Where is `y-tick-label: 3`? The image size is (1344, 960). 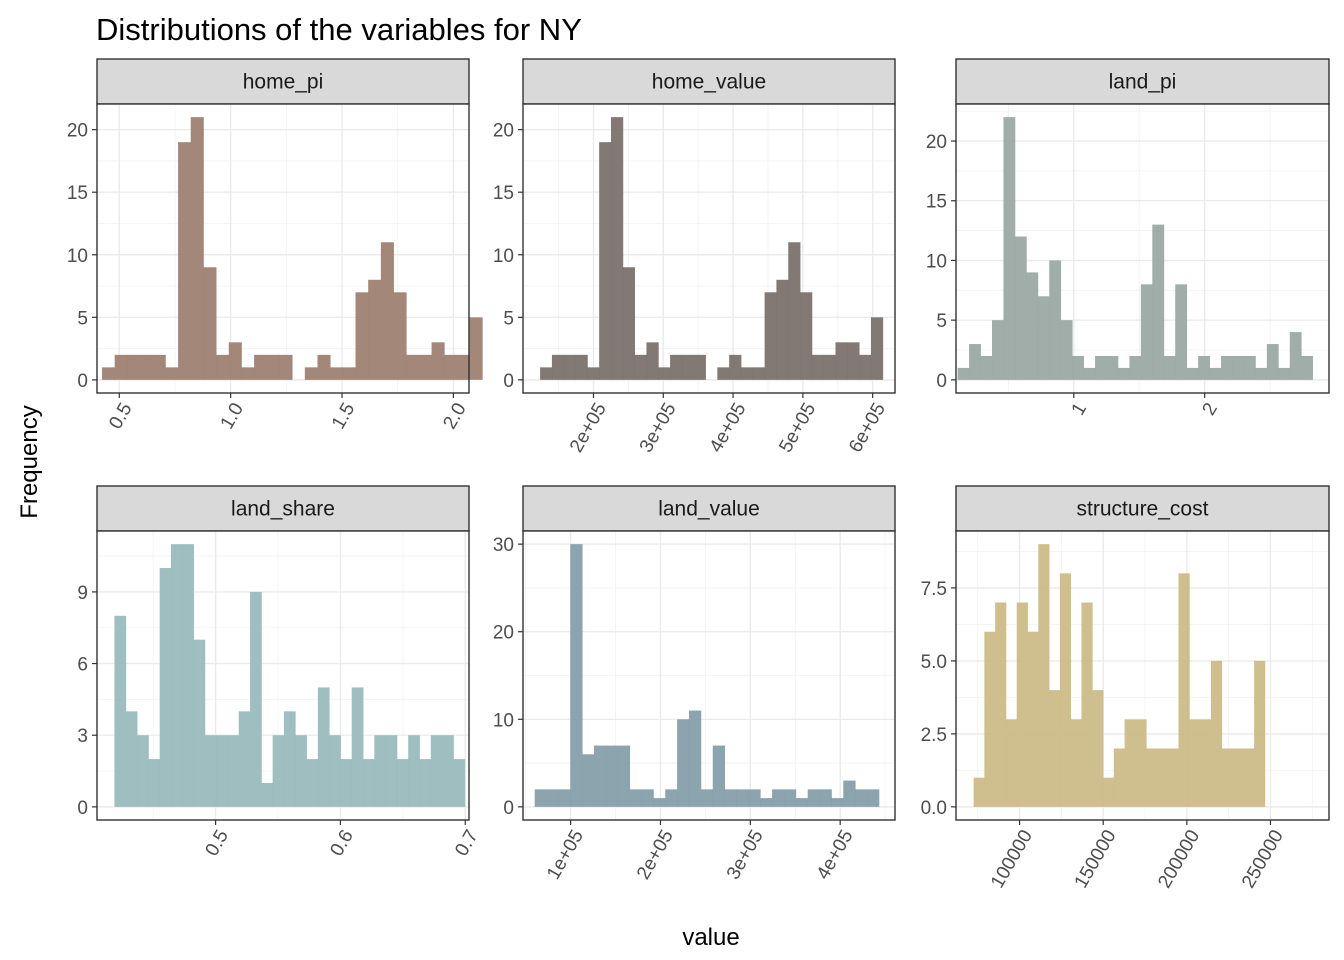 y-tick-label: 3 is located at coordinates (82, 736).